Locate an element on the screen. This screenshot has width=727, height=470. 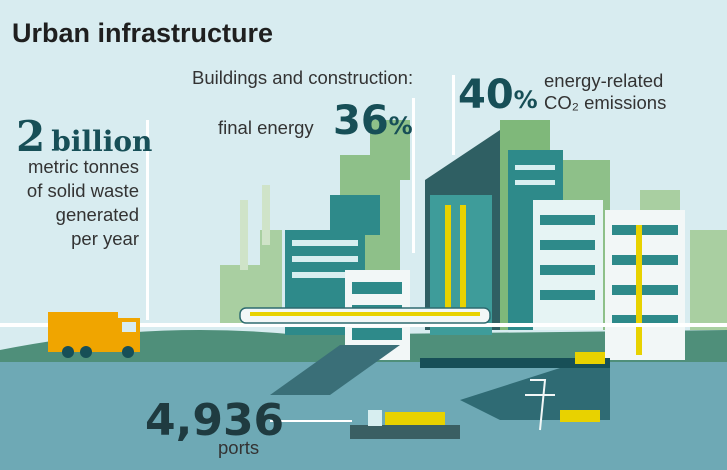
waste-line: of solid waste is located at coordinates (82, 190).